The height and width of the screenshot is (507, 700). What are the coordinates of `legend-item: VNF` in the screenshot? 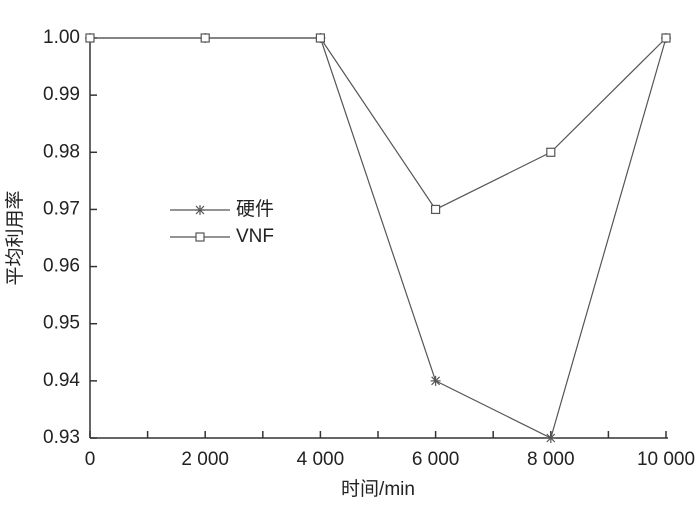 It's located at (222, 236).